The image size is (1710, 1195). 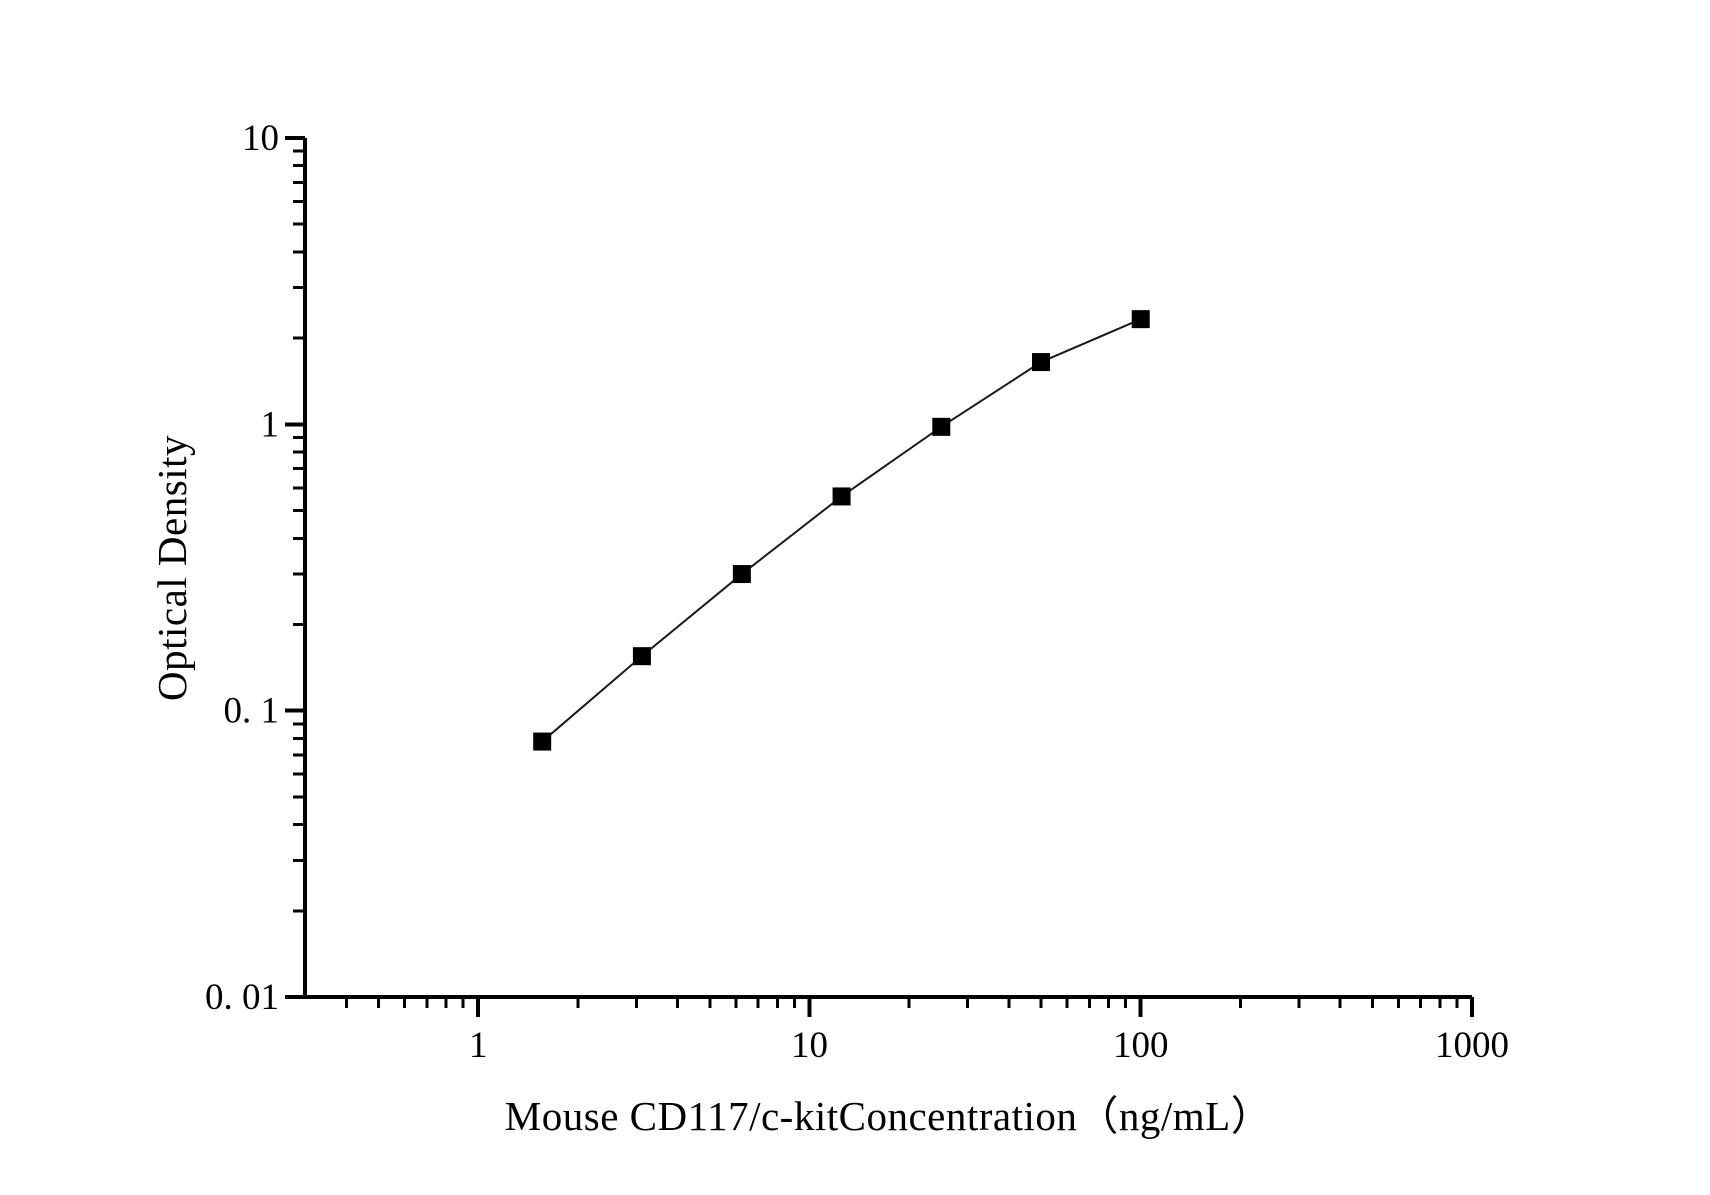 I want to click on y-tick-label: 1, so click(x=270, y=424).